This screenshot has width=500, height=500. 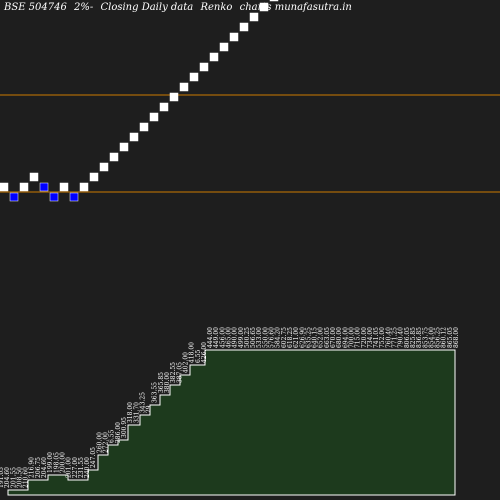 I want to click on price-label: 402.00, so click(x=185, y=362).